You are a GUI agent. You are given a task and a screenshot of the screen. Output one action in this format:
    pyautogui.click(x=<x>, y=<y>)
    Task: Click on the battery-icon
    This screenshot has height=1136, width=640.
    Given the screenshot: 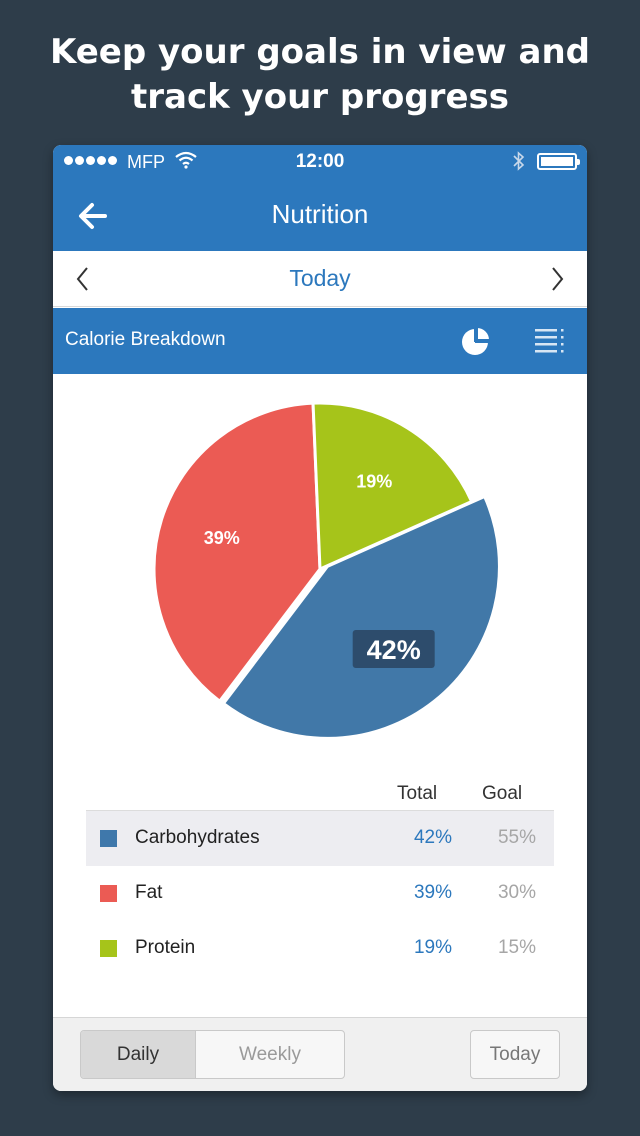 What is the action you would take?
    pyautogui.click(x=558, y=161)
    